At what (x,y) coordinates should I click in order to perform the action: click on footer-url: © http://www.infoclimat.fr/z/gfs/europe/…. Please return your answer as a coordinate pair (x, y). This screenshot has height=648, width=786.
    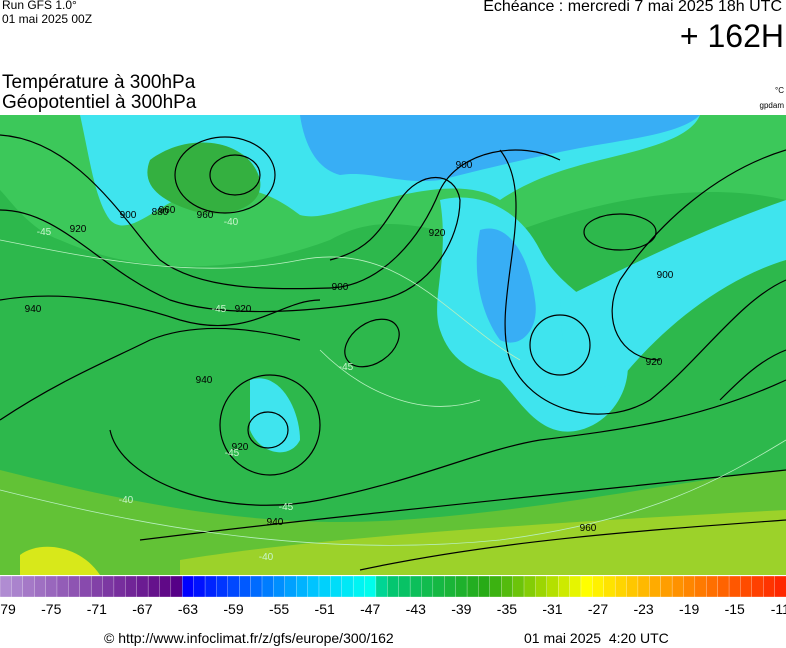
    Looking at the image, I should click on (249, 638).